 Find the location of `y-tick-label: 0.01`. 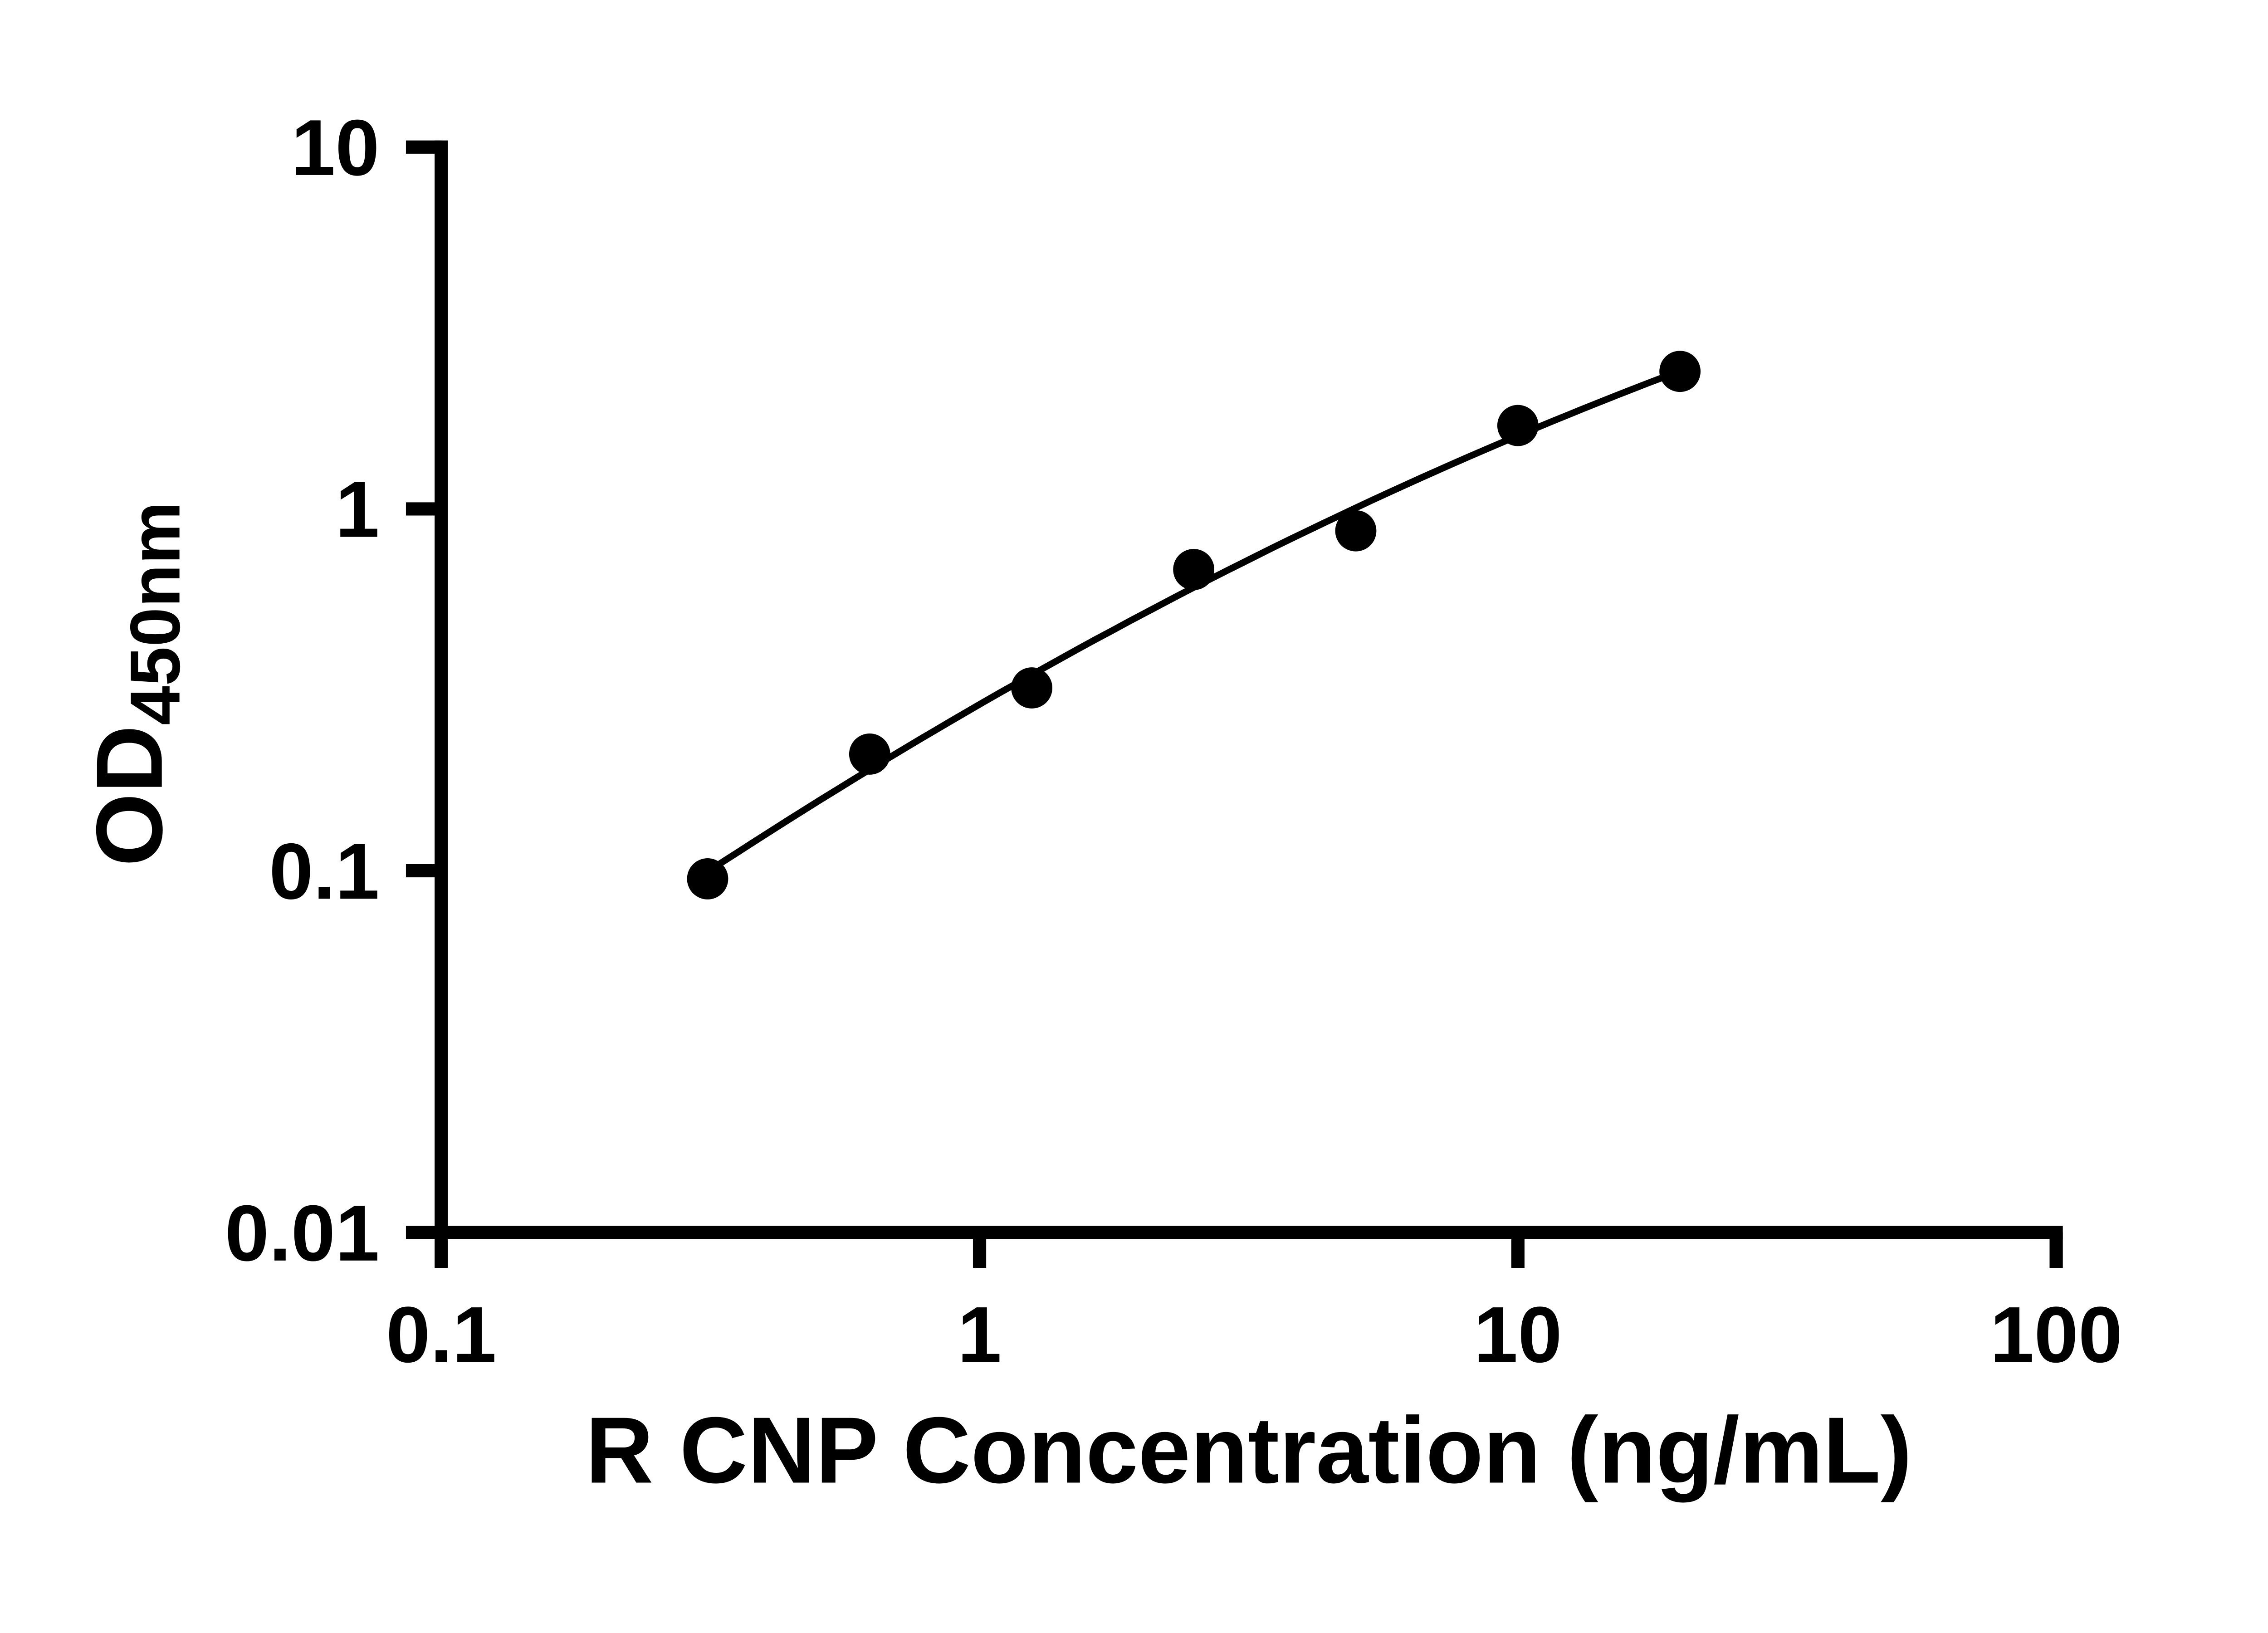

y-tick-label: 0.01 is located at coordinates (303, 1233).